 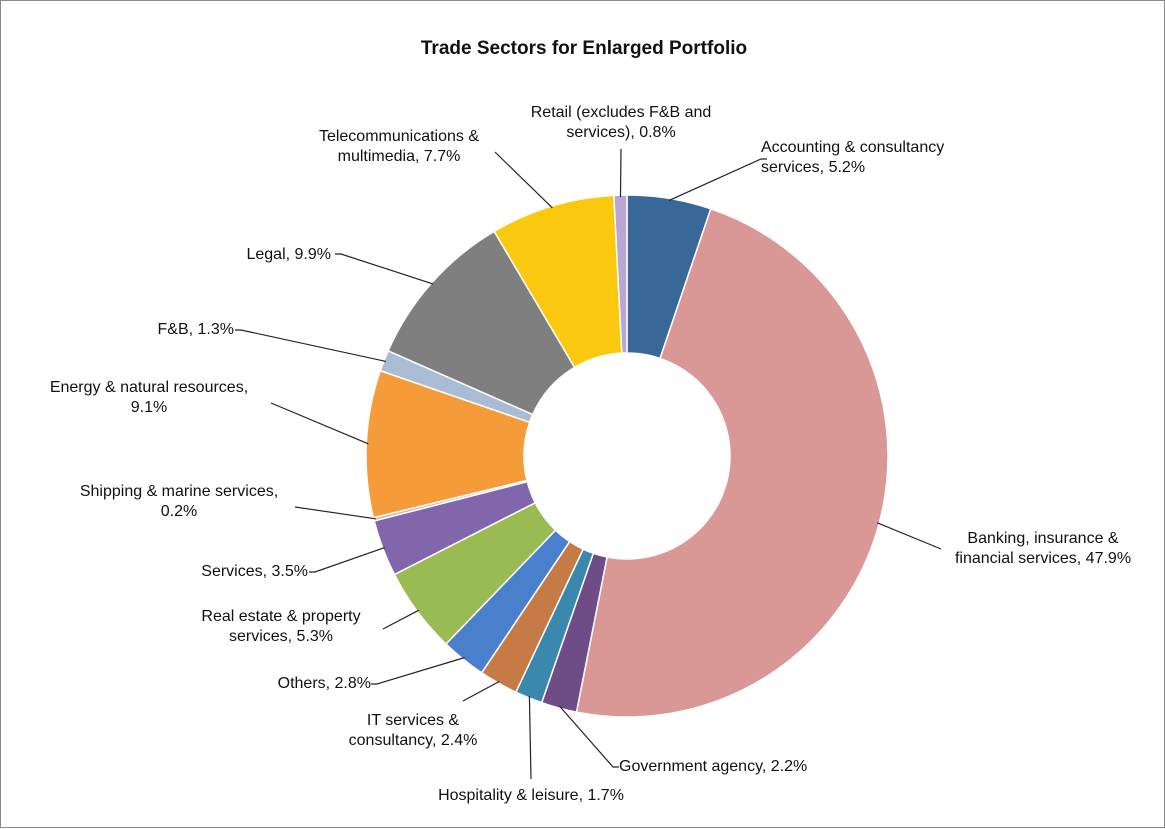 I want to click on slice-legal, so click(x=481, y=323).